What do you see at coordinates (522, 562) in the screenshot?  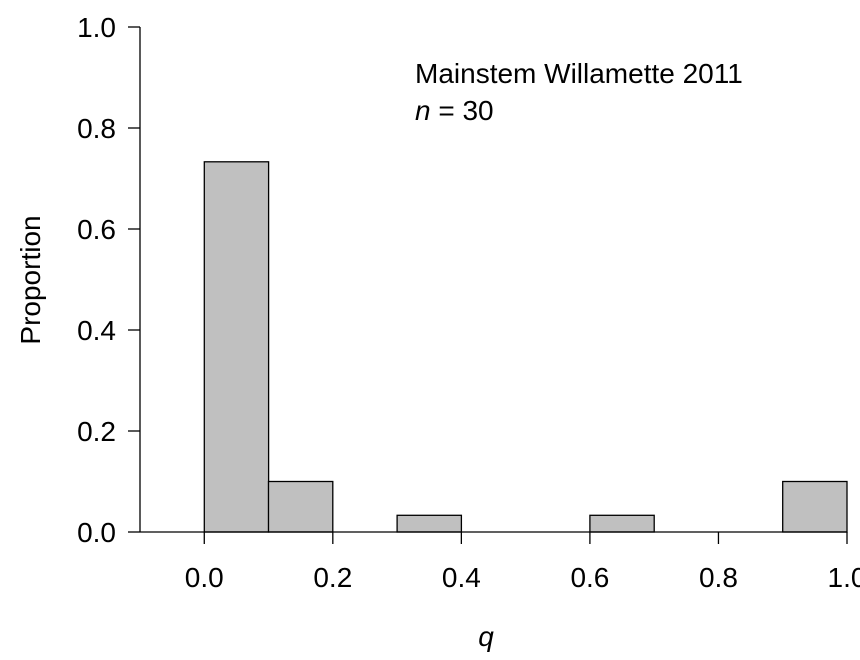 I see `x-ticks-group: 0.0 0.2 0.4 0.6 0.8 1.0` at bounding box center [522, 562].